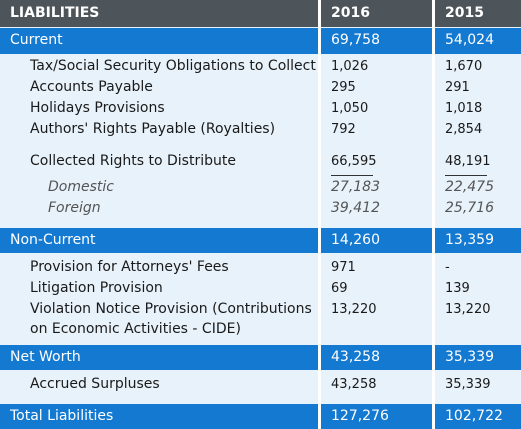  I want to click on row-label-continued: on Economic Activities - CIDE), so click(135, 329).